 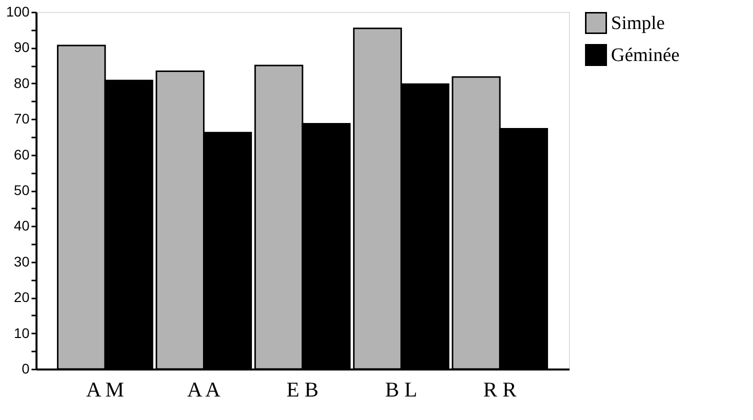 I want to click on y-tick-label: 60, so click(x=22, y=154).